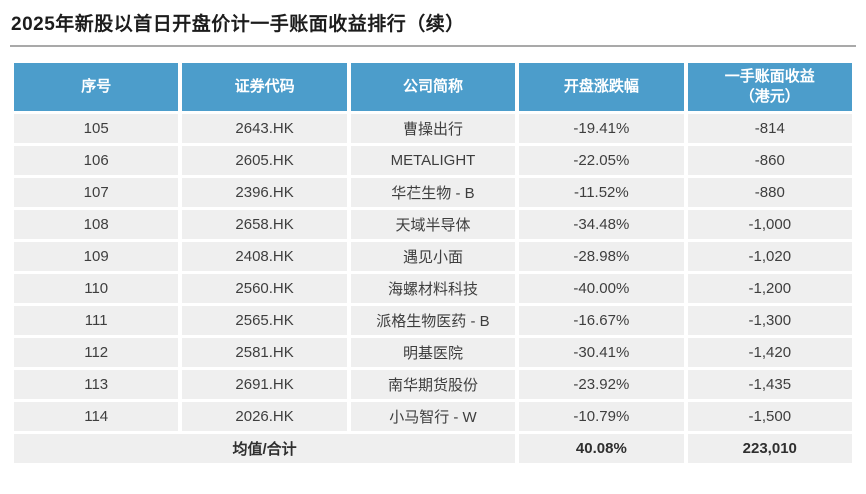 The image size is (866, 494). Describe the element at coordinates (96, 128) in the screenshot. I see `rank-cell: 105` at that location.